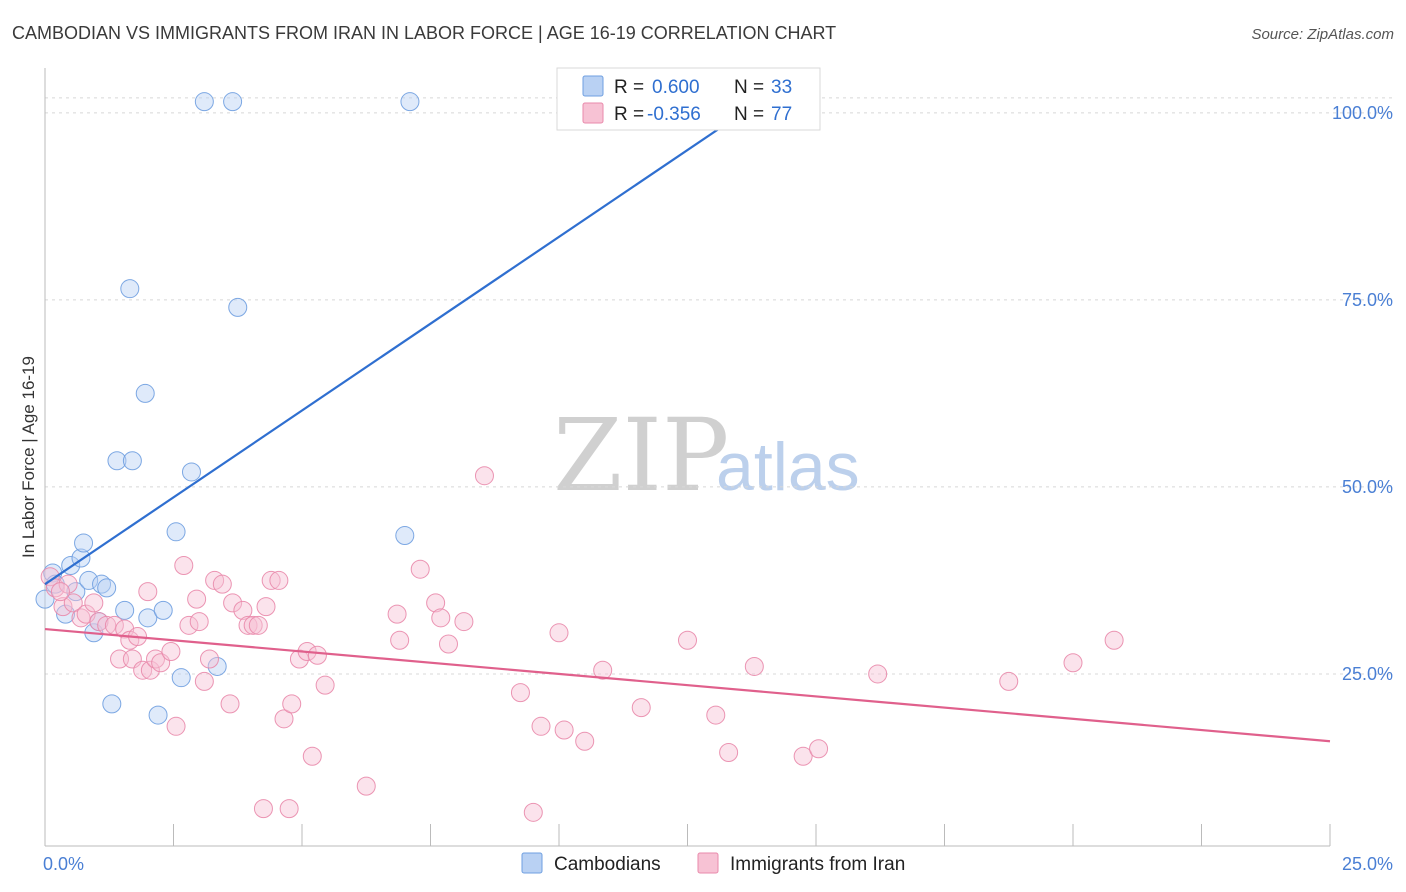 The width and height of the screenshot is (1406, 892). Describe the element at coordinates (781, 114) in the screenshot. I see `stats-n-value-1: 77` at that location.